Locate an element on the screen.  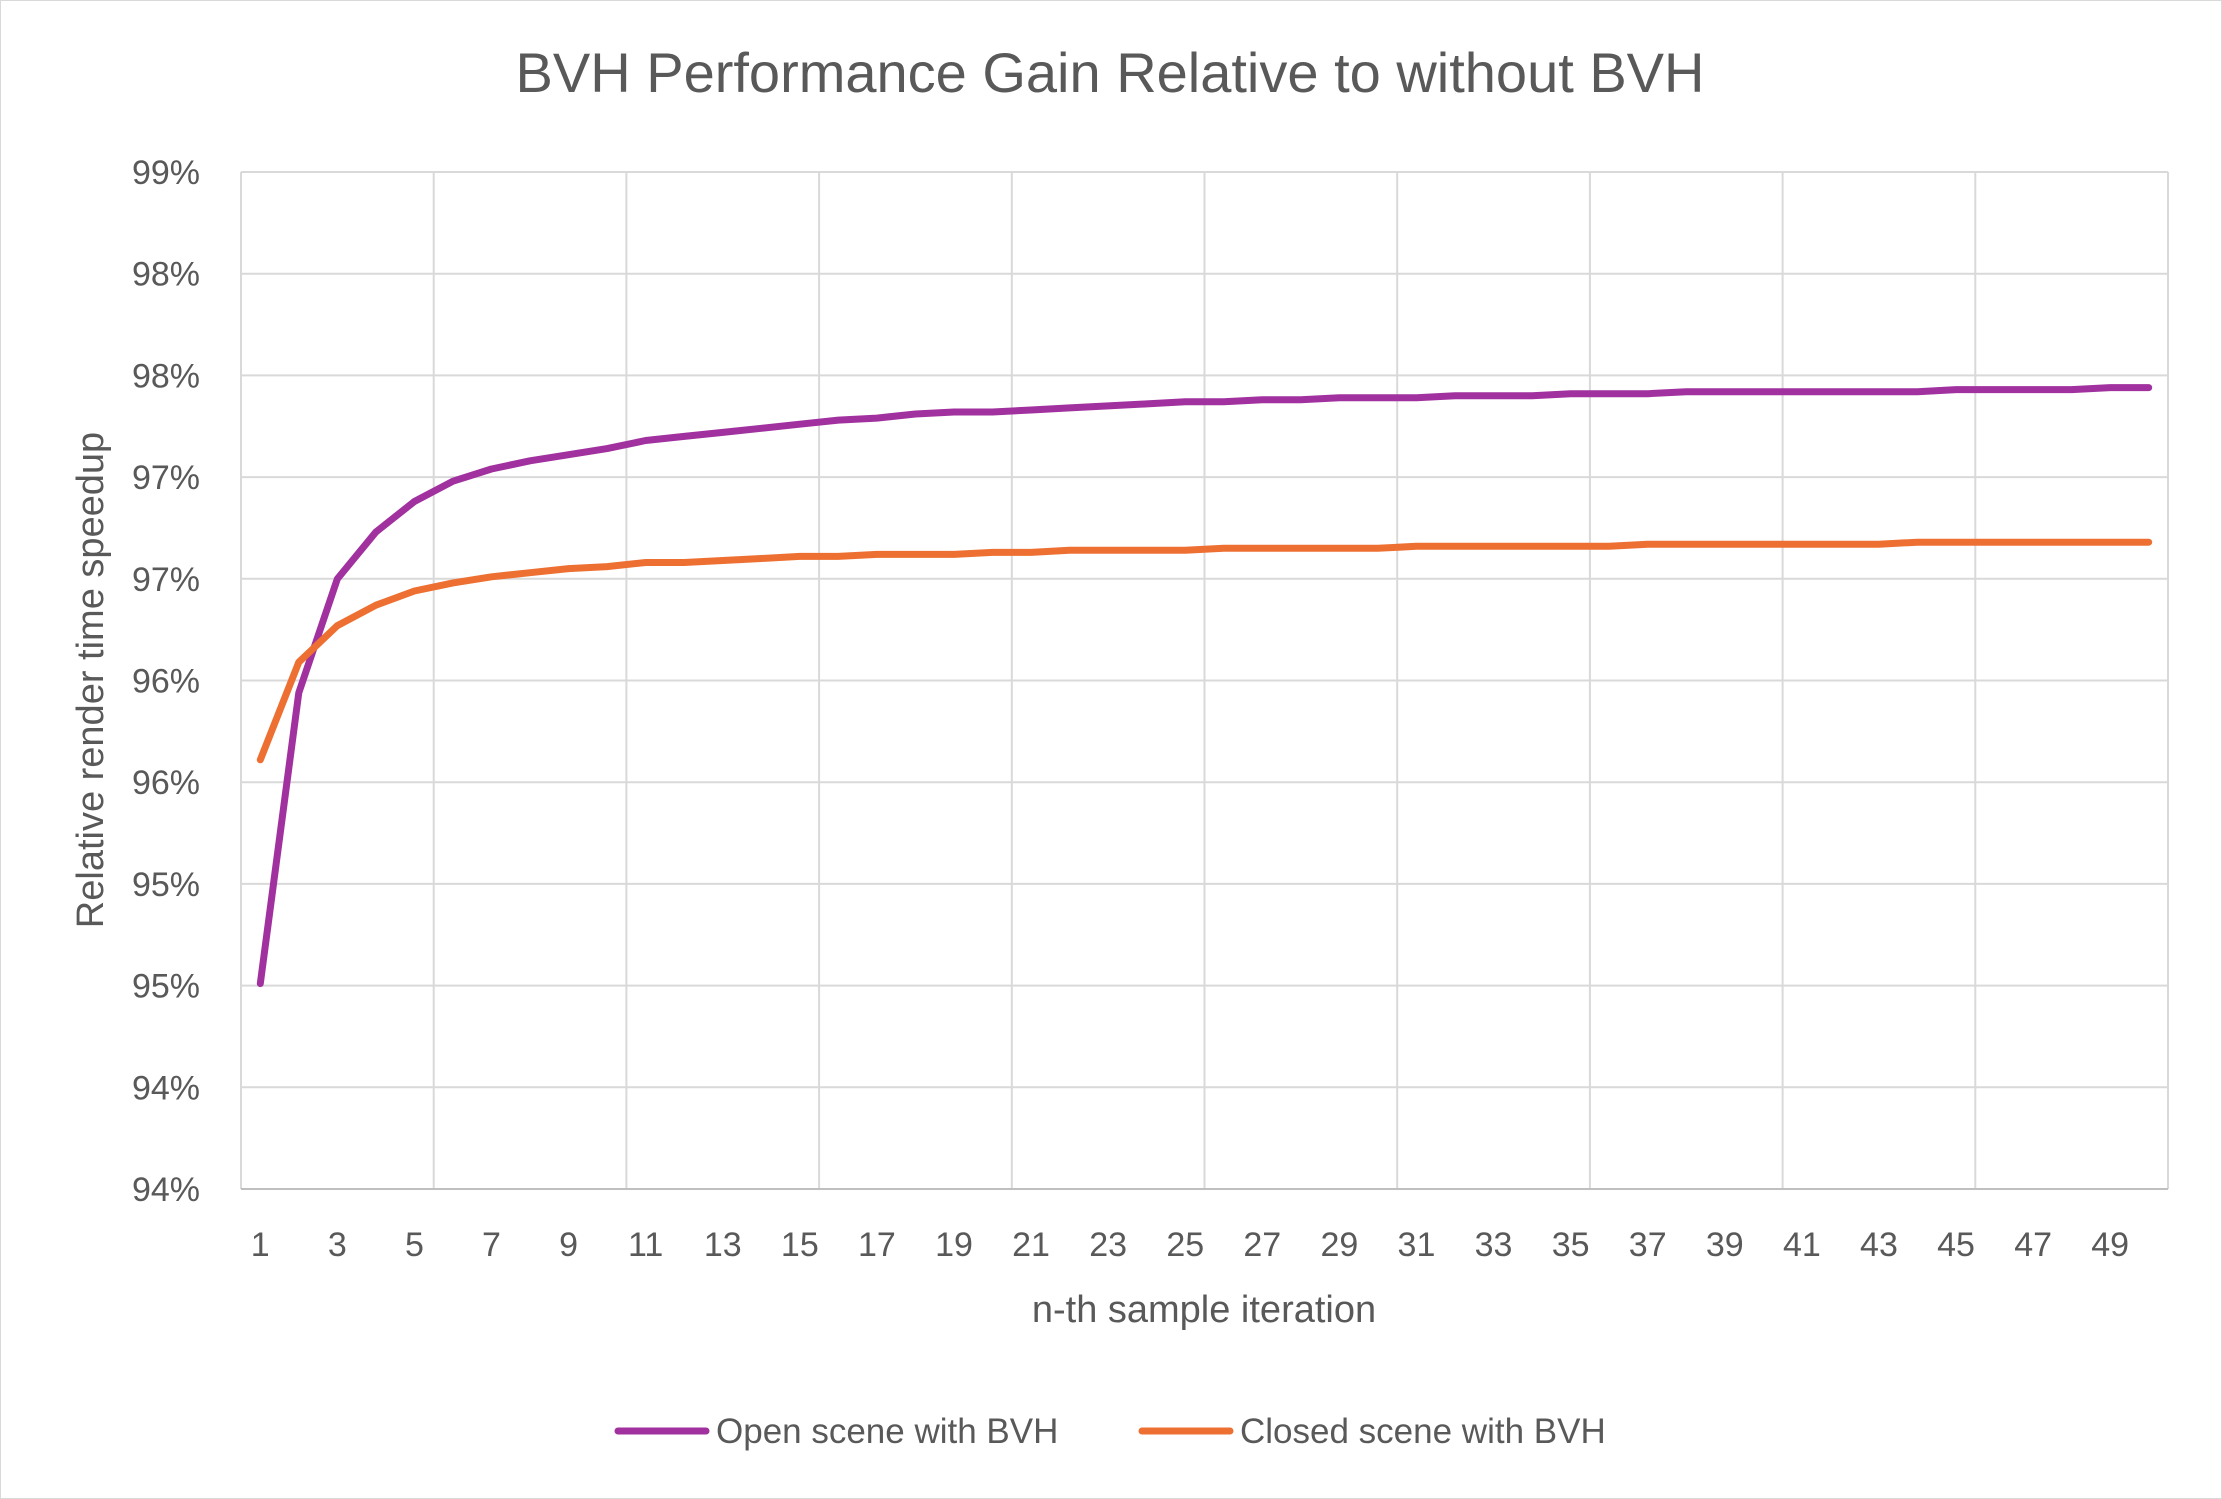
x-tick-label: 41 is located at coordinates (1802, 1245).